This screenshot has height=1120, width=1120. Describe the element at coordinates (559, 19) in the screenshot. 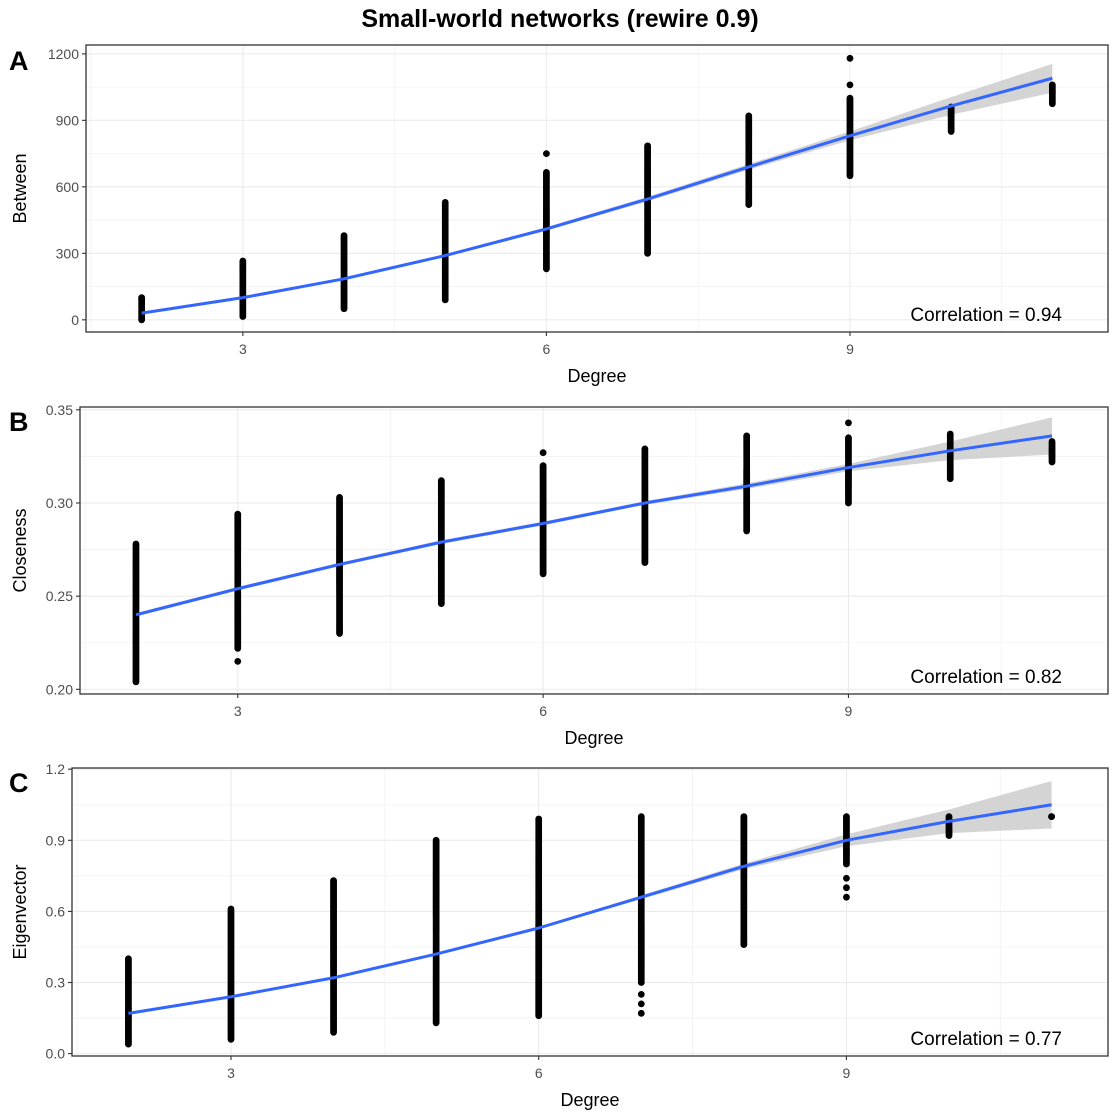

I see `figure-title: Small-world networks (rewire 0.9)` at that location.